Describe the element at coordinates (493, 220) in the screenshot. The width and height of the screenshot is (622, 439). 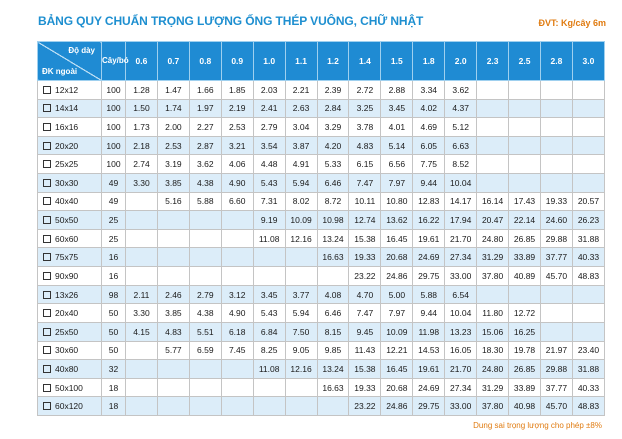
I see `weight-cell: 20.47` at that location.